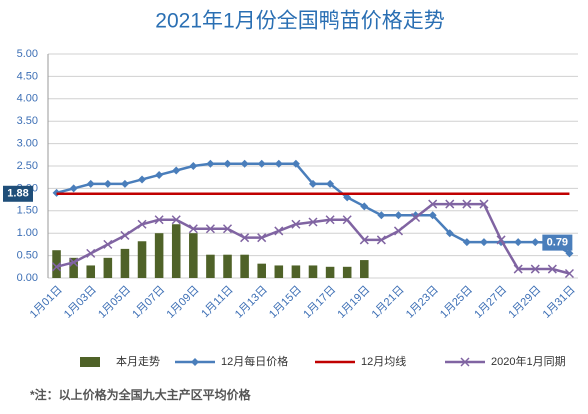  Describe the element at coordinates (383, 361) in the screenshot. I see `legend-label: 12月均线` at that location.